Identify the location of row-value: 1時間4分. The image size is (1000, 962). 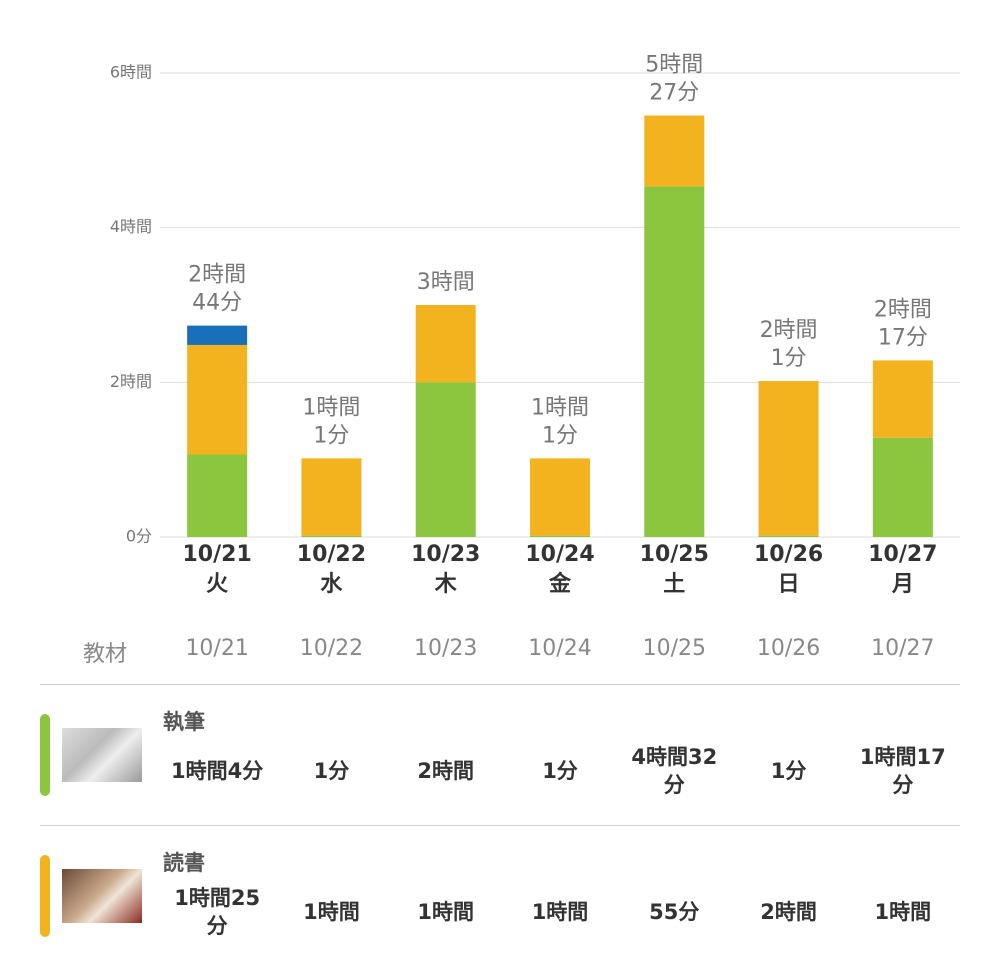
(217, 771).